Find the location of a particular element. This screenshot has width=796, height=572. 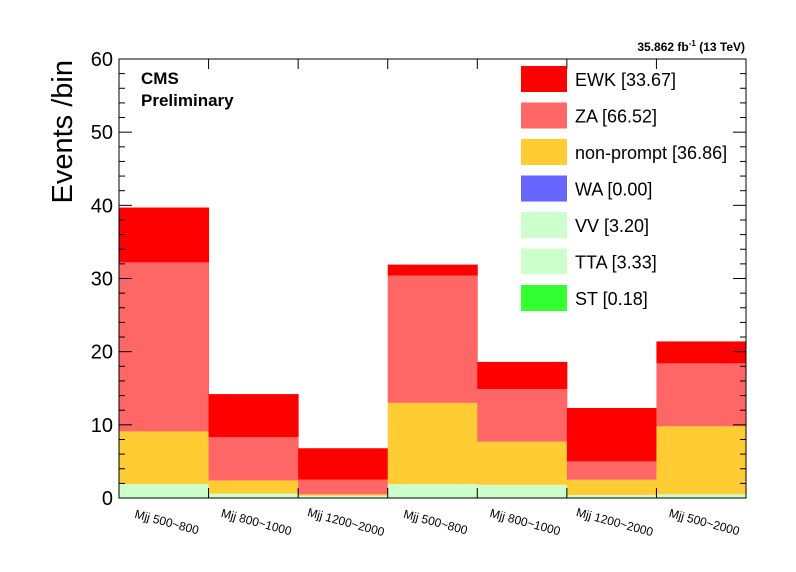

legend-label-za: ZA [66.52] is located at coordinates (616, 117).